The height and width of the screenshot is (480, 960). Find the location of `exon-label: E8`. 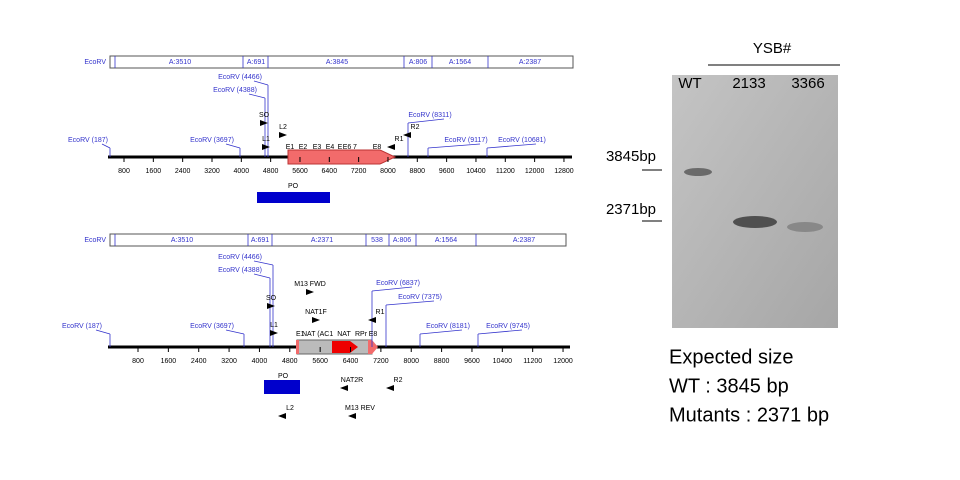

exon-label: E8 is located at coordinates (377, 147).